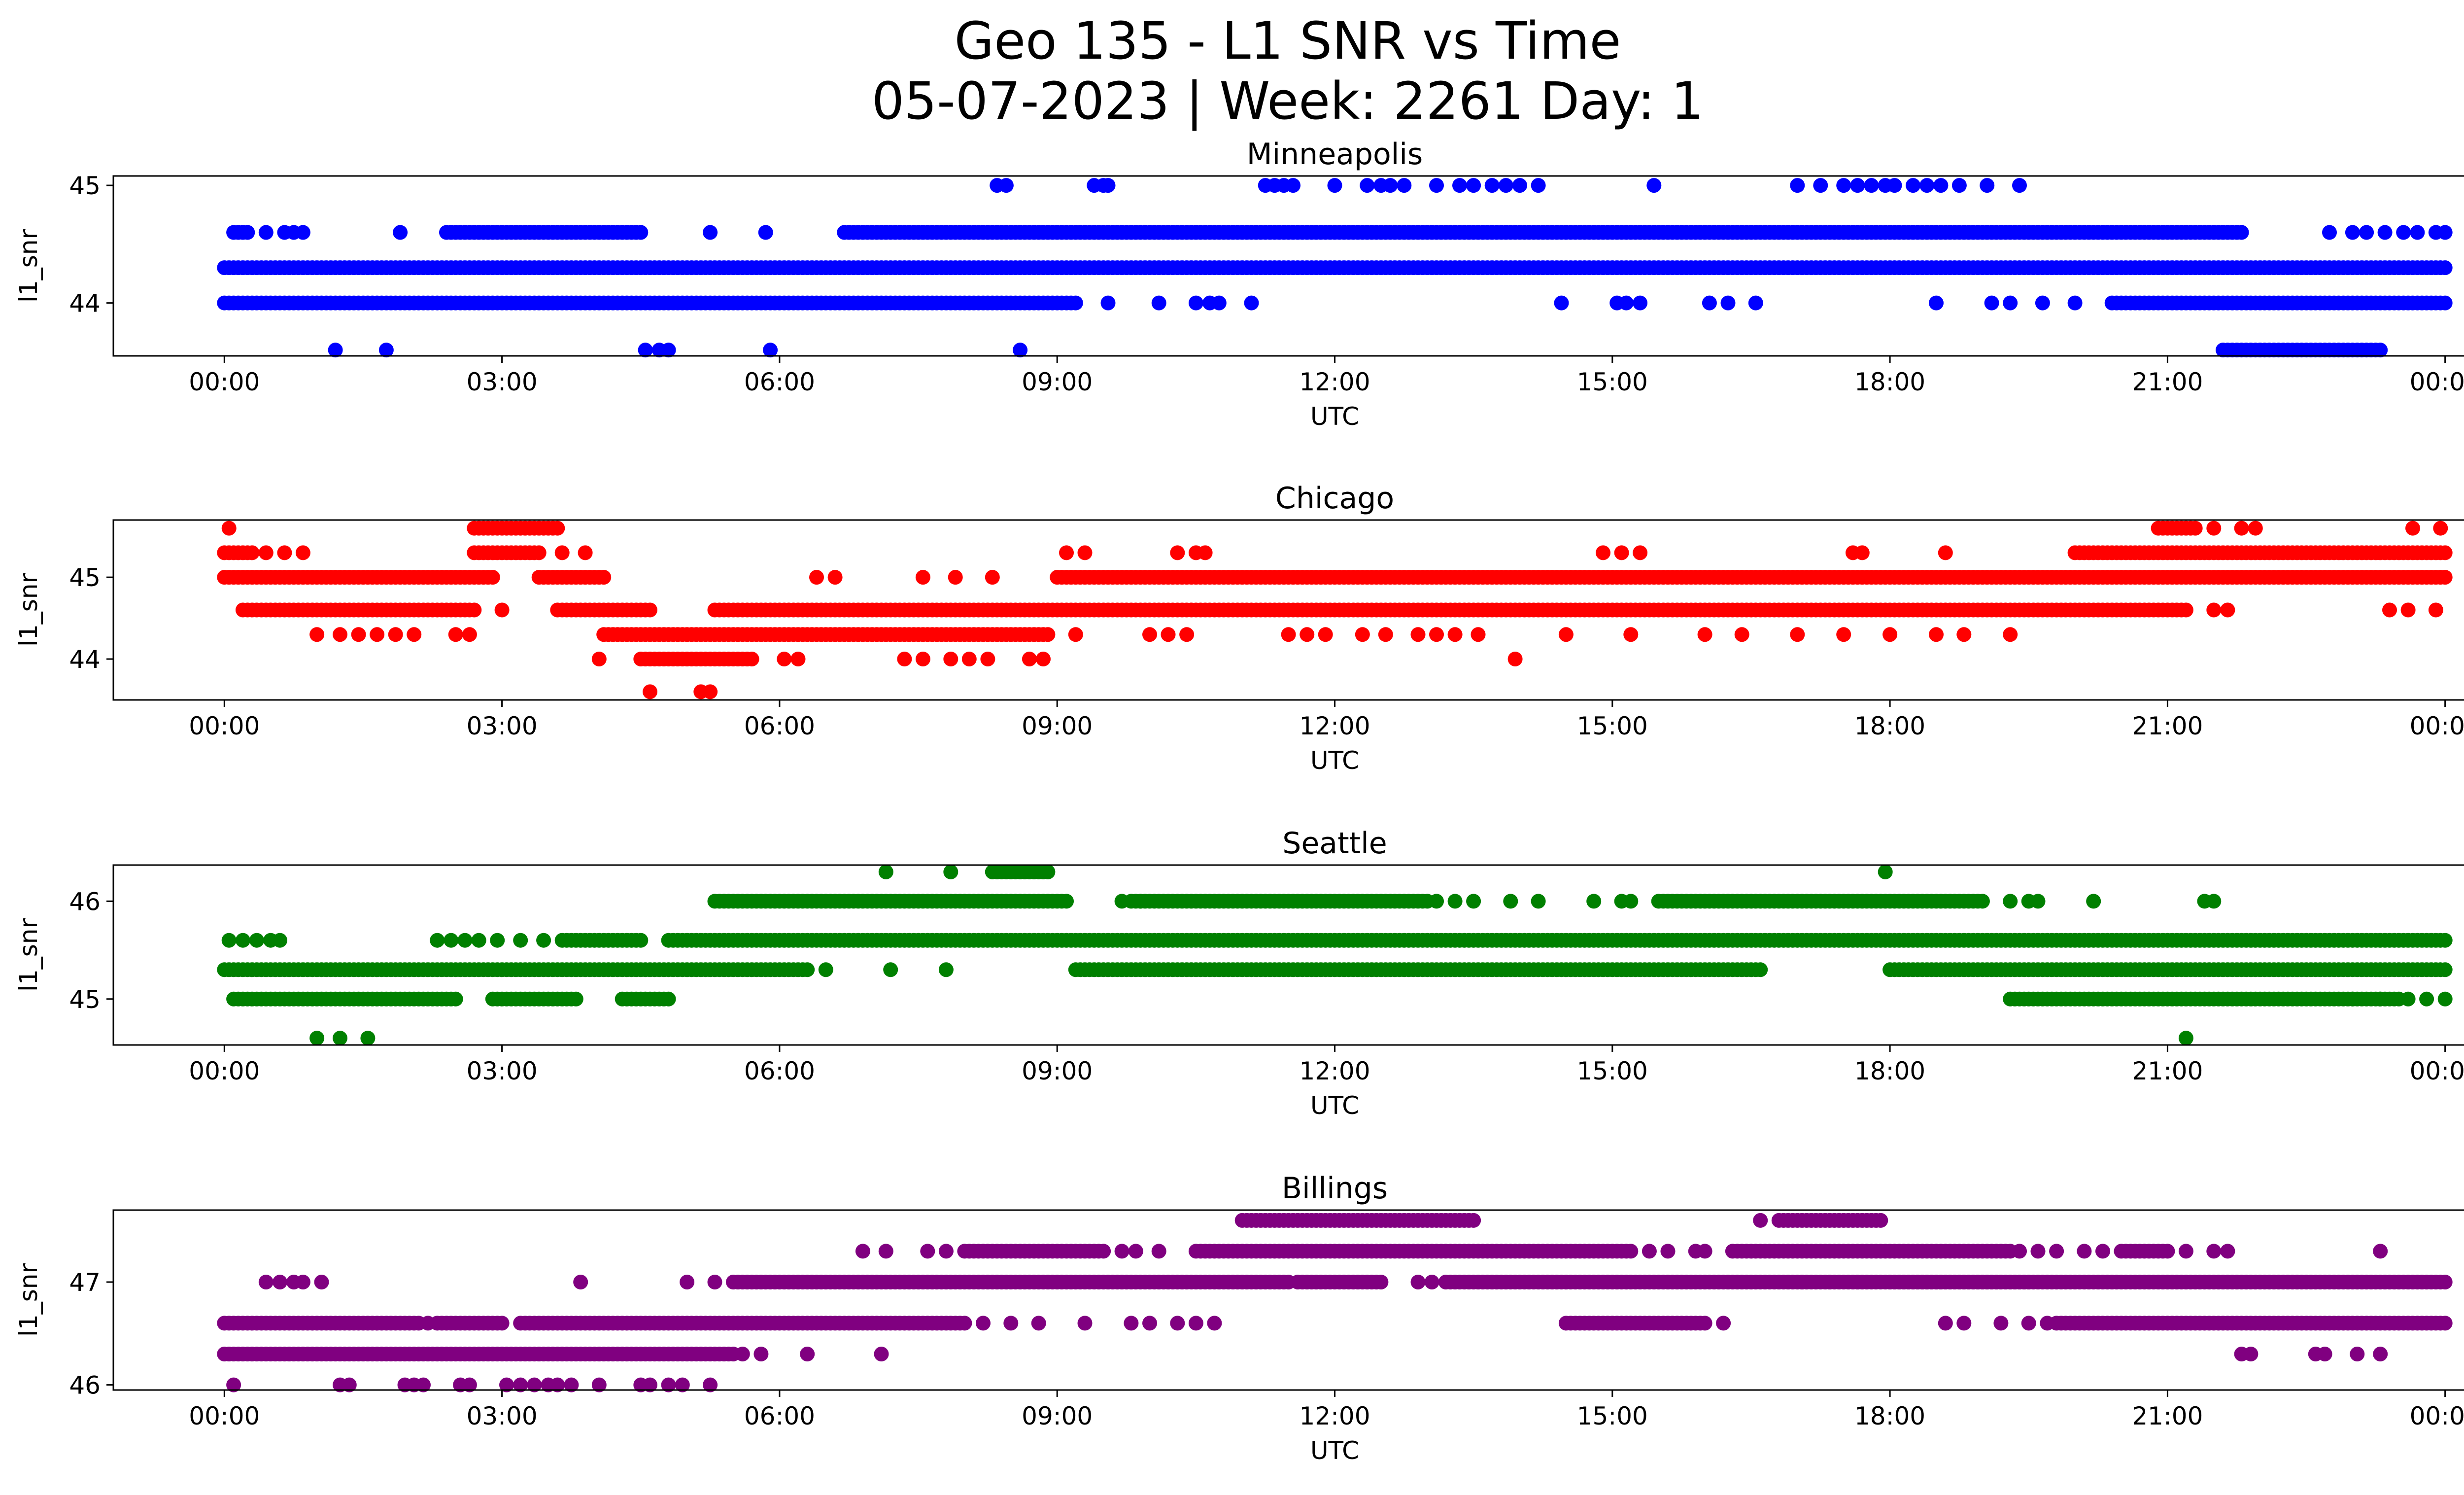 The width and height of the screenshot is (2464, 1495). What do you see at coordinates (1889, 382) in the screenshot?
I see `x-tick-label: 18:00` at bounding box center [1889, 382].